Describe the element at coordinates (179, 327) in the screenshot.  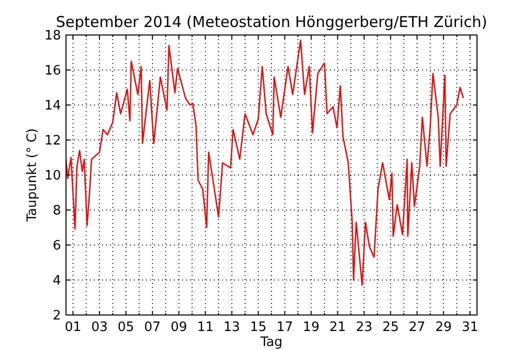
I see `x-tick-label: 09` at that location.